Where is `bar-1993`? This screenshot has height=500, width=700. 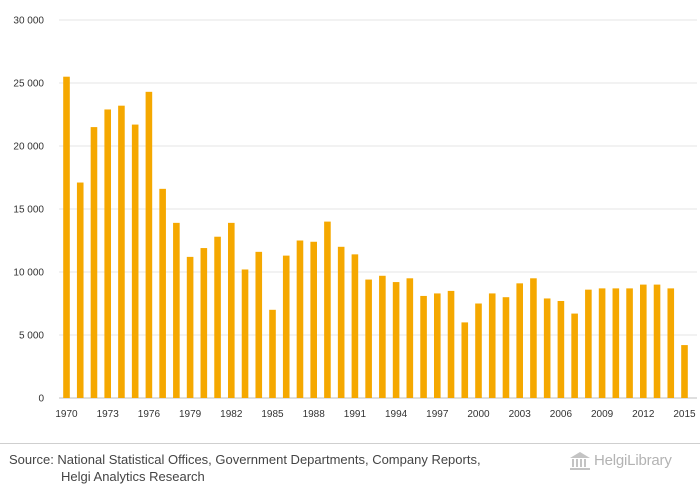 bar-1993 is located at coordinates (382, 336).